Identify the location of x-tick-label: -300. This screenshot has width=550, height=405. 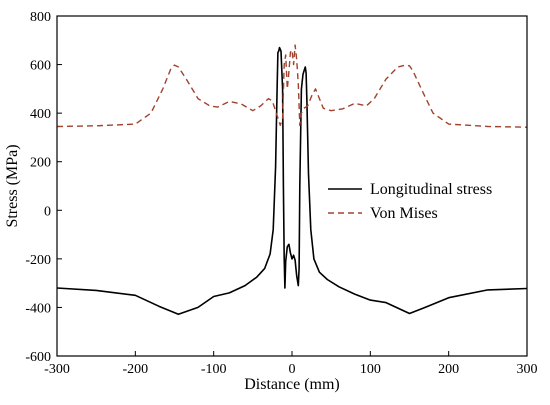
(57, 369).